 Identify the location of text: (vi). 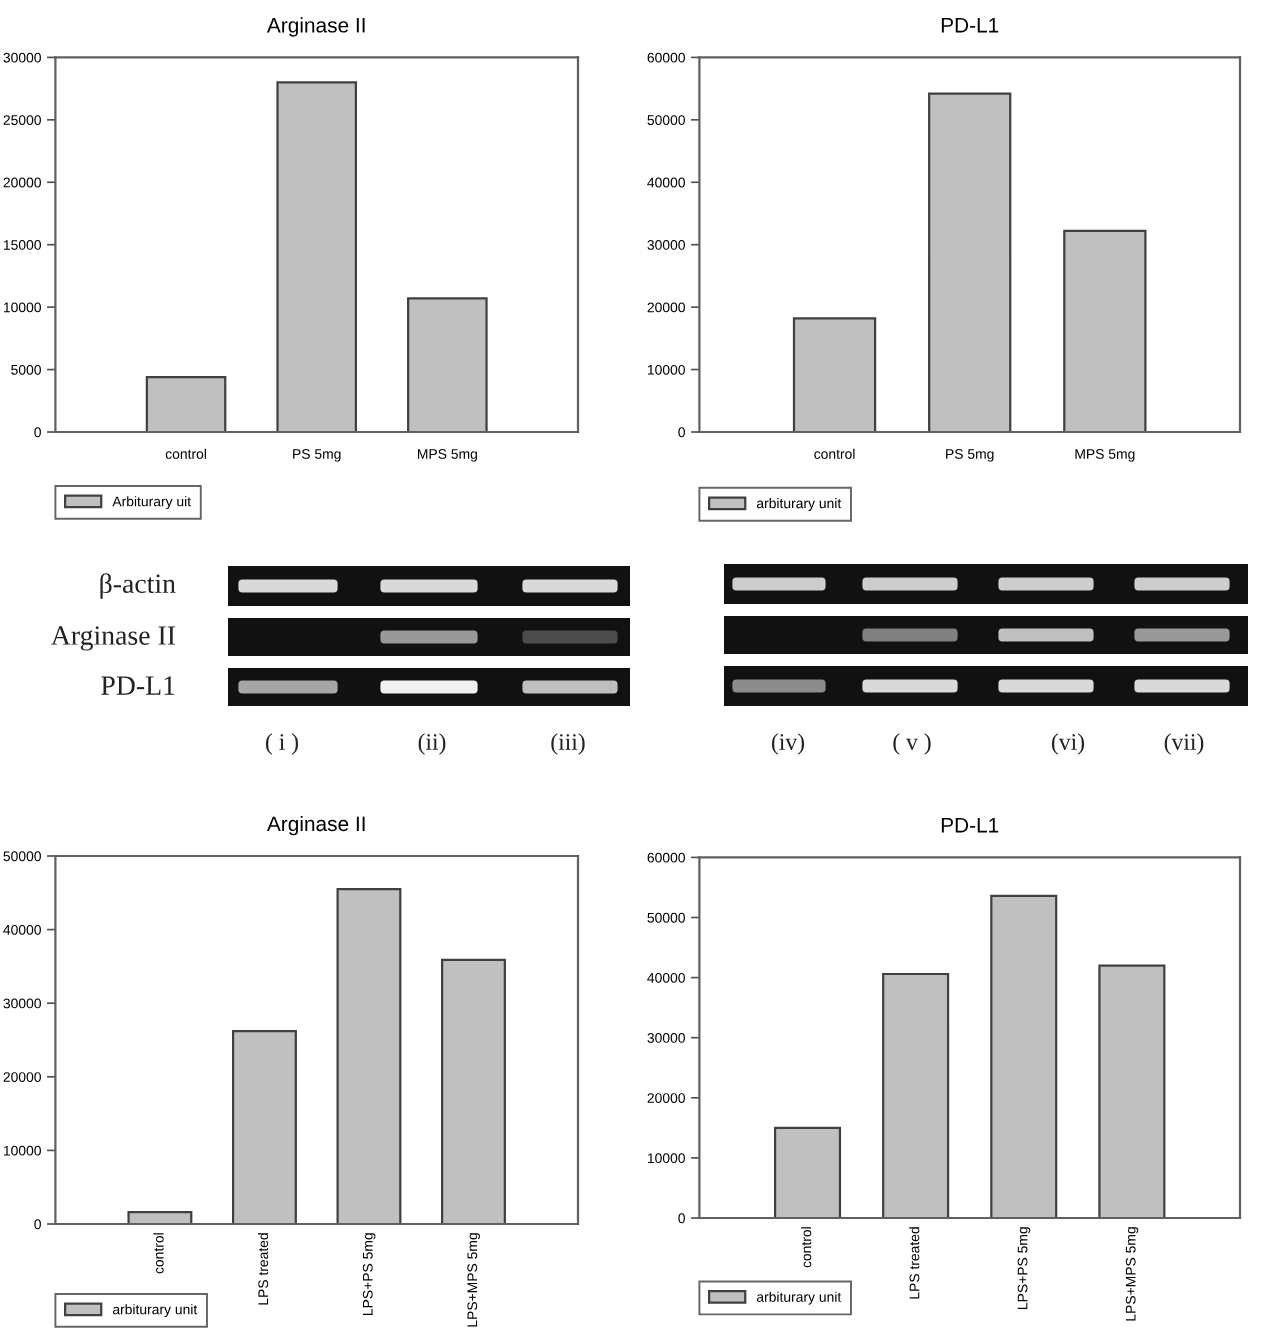
(1068, 744).